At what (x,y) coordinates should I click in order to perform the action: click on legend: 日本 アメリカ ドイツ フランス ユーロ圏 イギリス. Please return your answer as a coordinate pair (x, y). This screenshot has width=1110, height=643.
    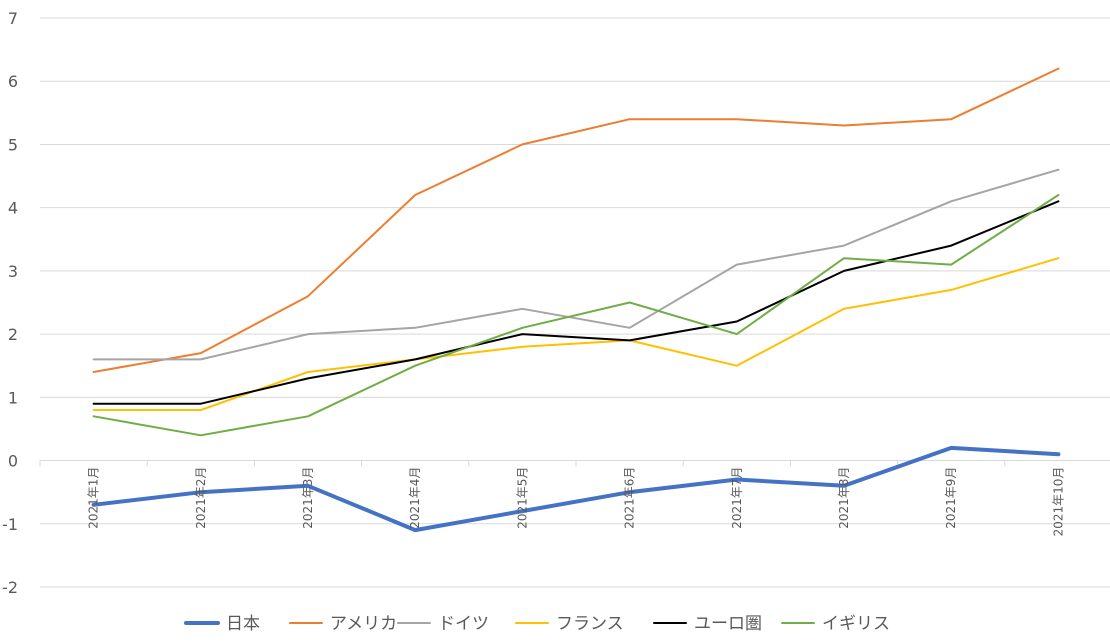
    Looking at the image, I should click on (537, 624).